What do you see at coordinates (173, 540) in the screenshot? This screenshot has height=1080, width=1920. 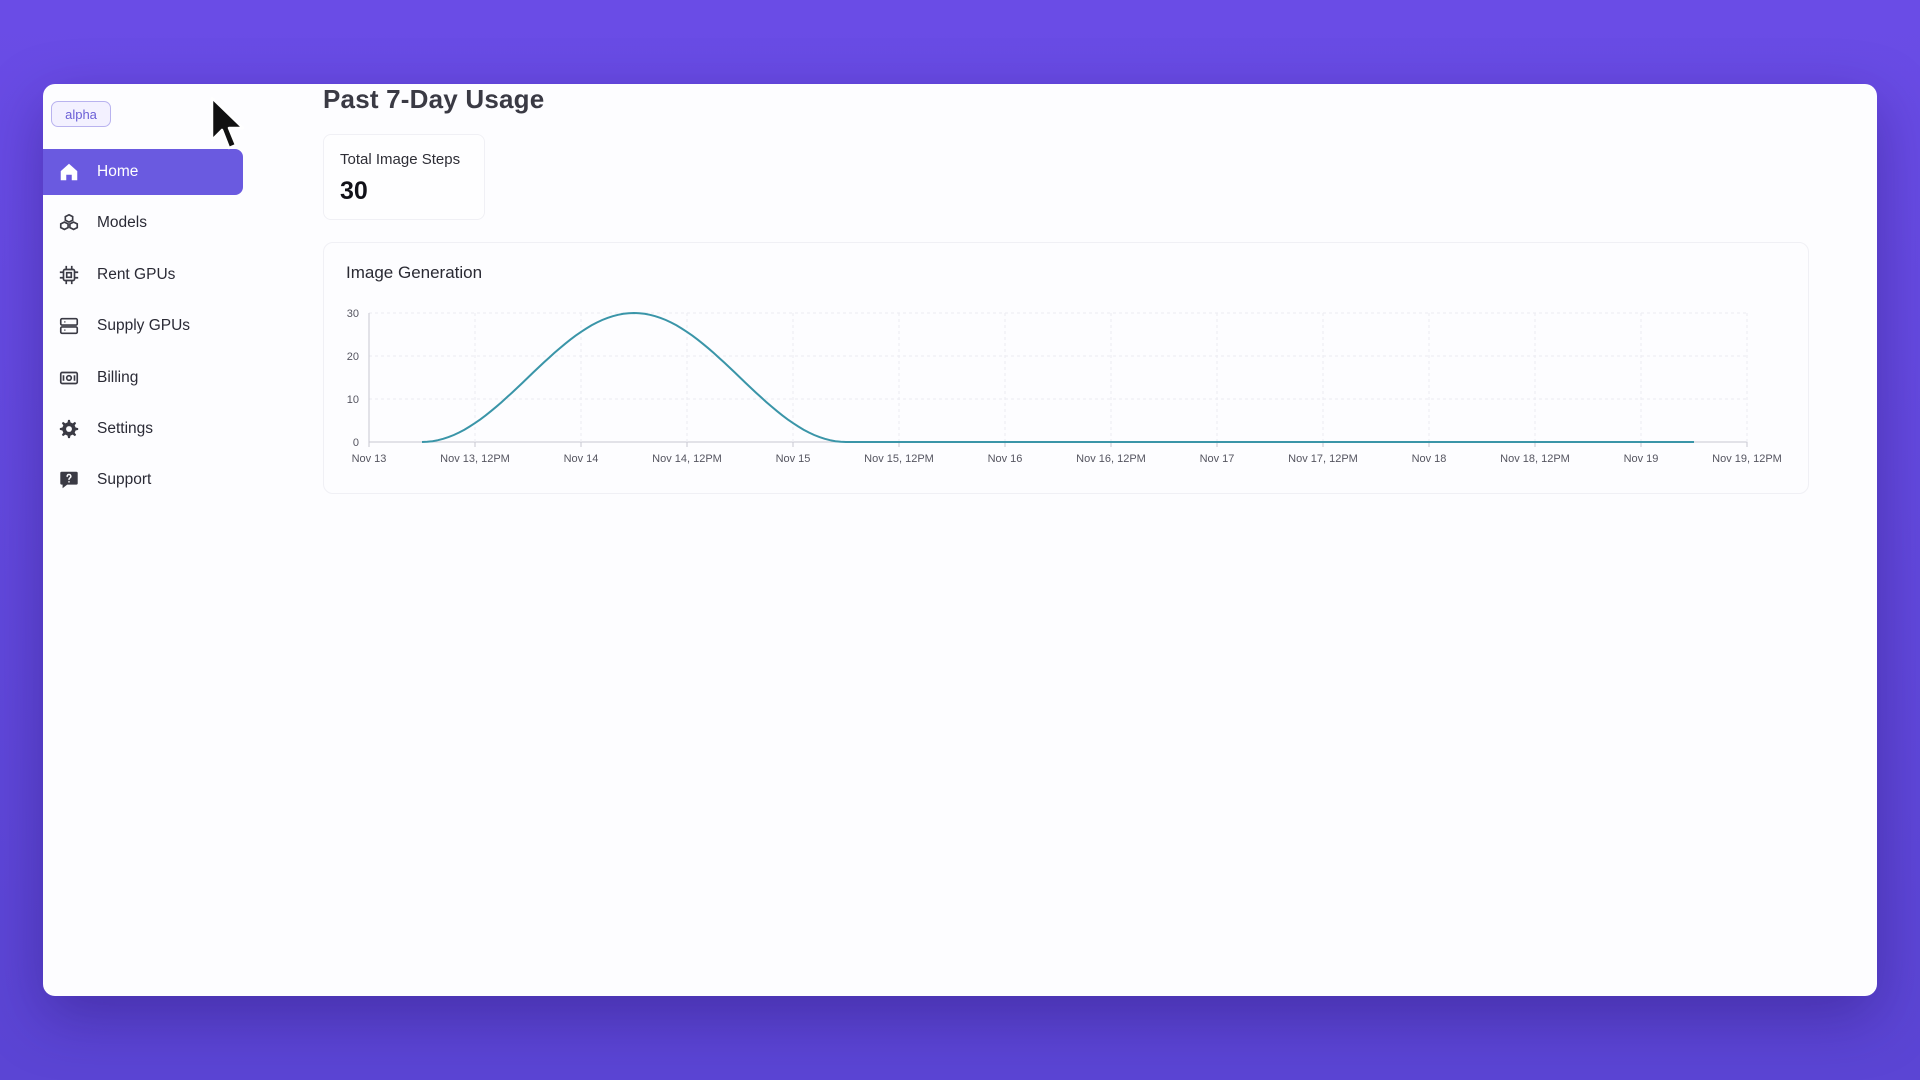 I see `sidebar: alpha Home Models` at bounding box center [173, 540].